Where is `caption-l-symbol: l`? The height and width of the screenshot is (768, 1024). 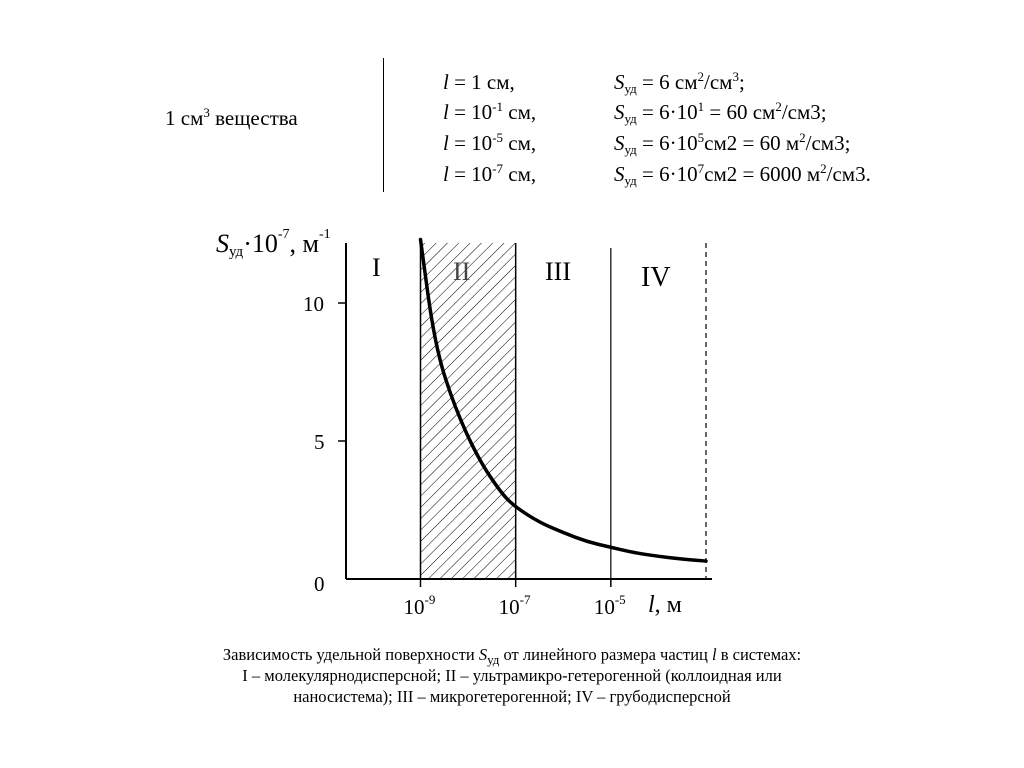 caption-l-symbol: l is located at coordinates (714, 654).